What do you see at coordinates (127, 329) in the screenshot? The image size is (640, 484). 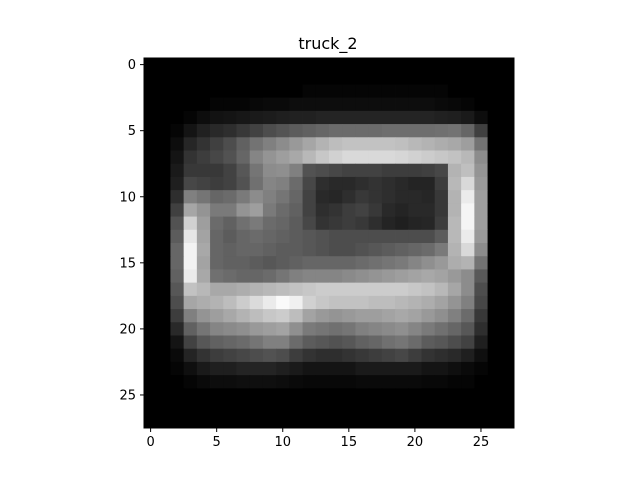 I see `y-tick-label: 20` at bounding box center [127, 329].